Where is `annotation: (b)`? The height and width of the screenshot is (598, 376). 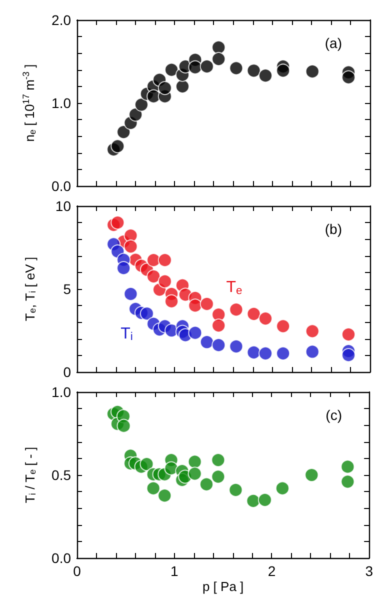 annotation: (b) is located at coordinates (333, 229).